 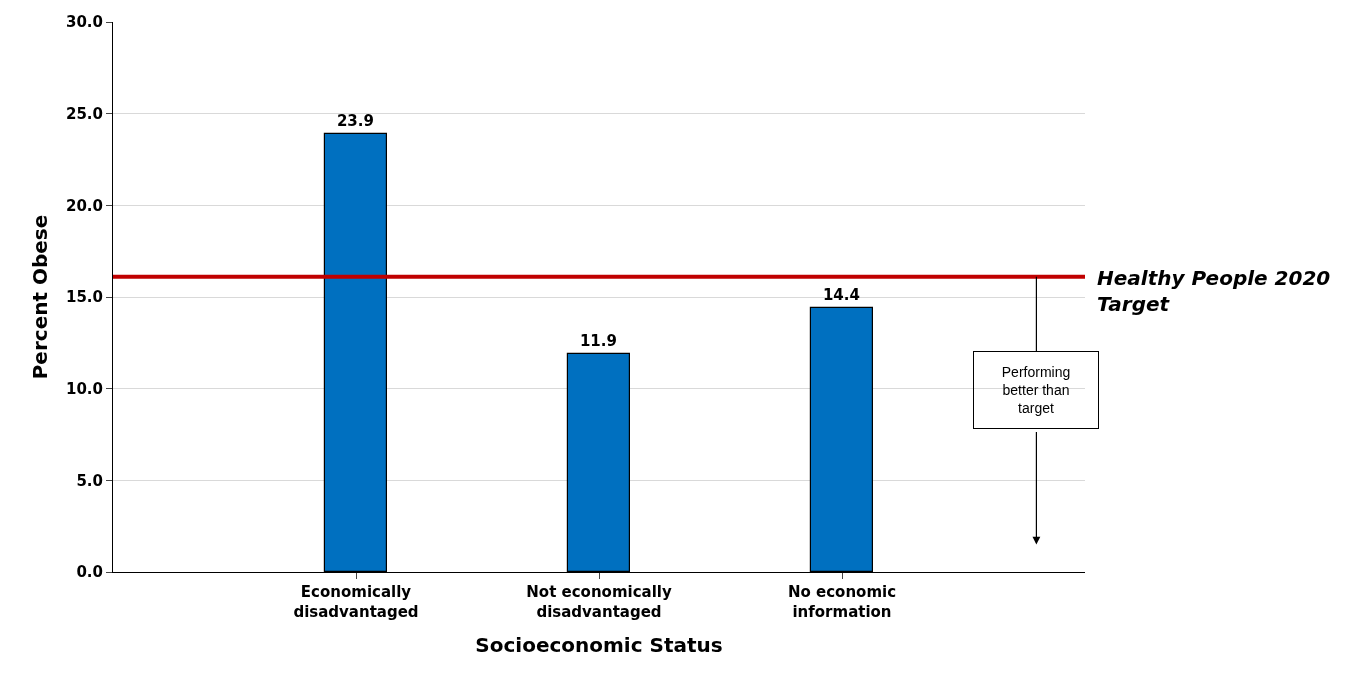 I want to click on y-tick-label: 0.0, so click(x=89, y=572).